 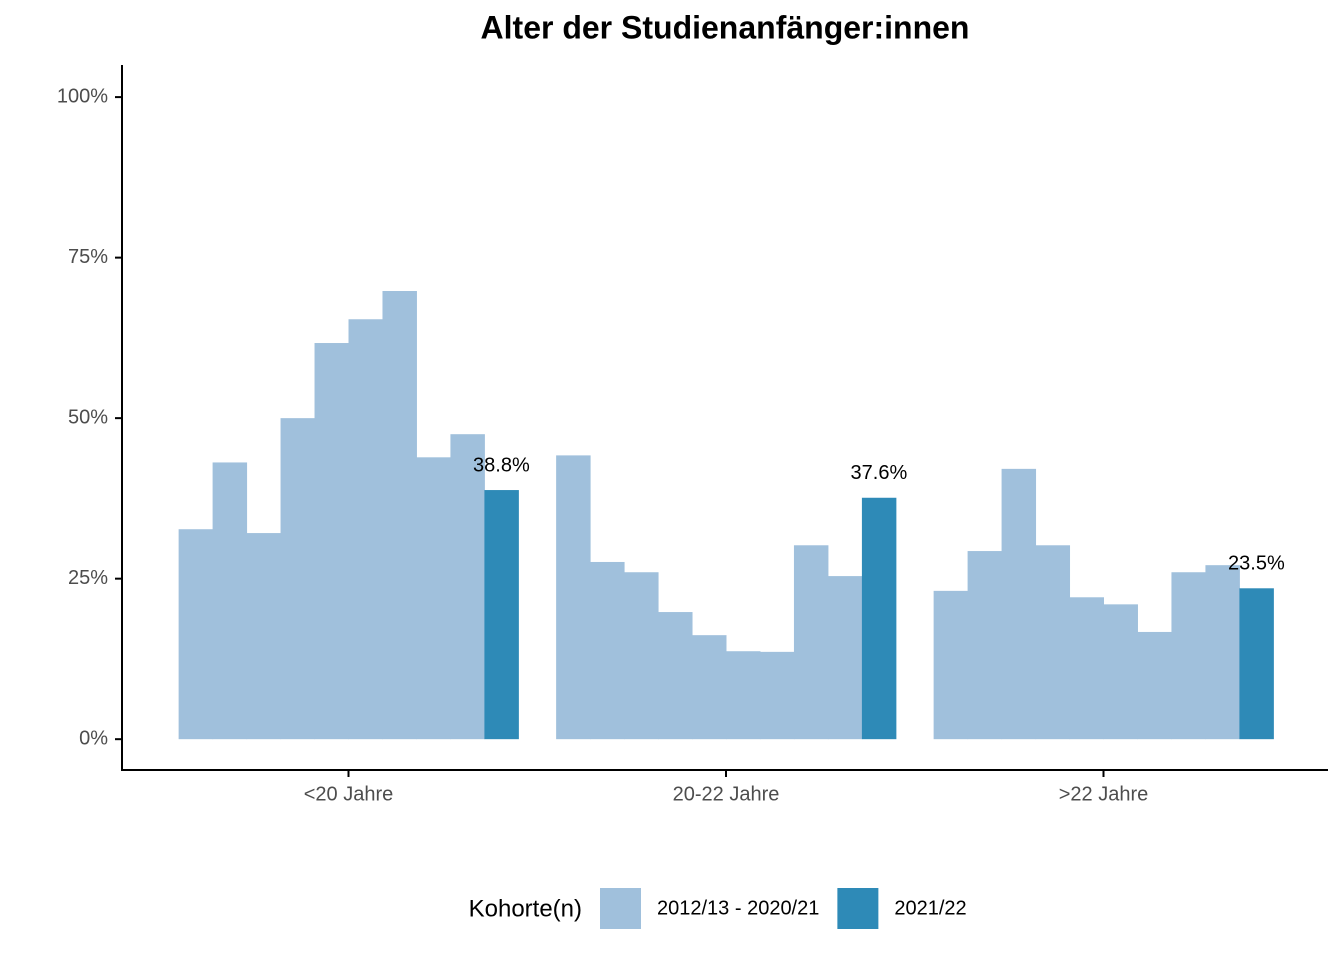 I want to click on legend-label: 2021/22, so click(x=930, y=908).